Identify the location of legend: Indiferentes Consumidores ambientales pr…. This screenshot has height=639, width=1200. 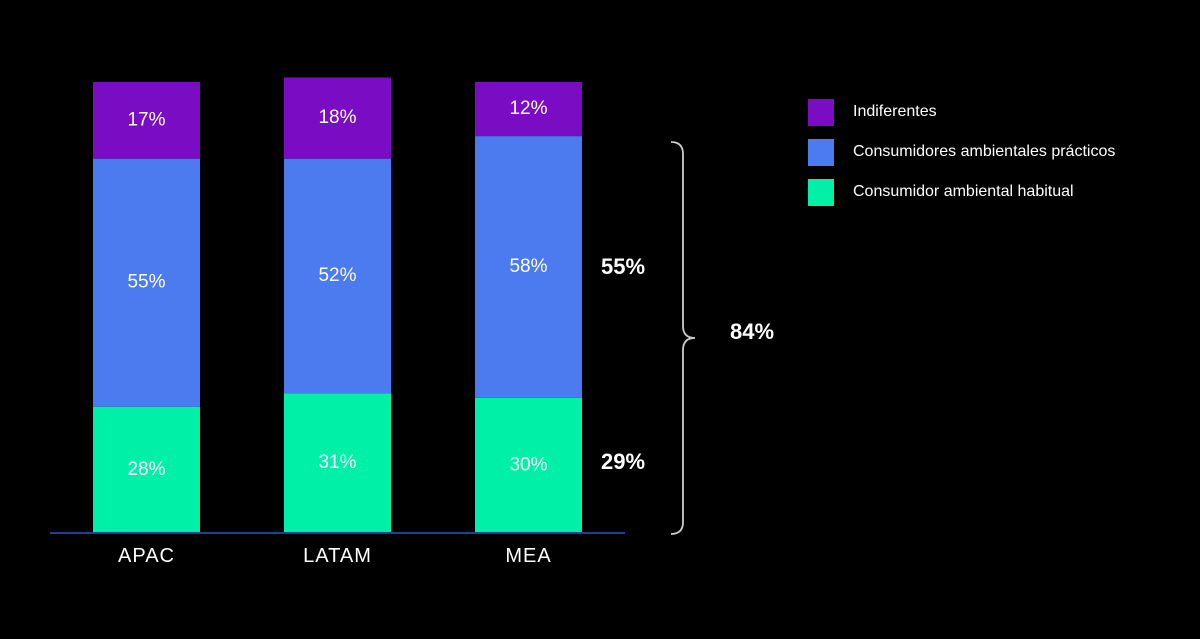
(961, 158).